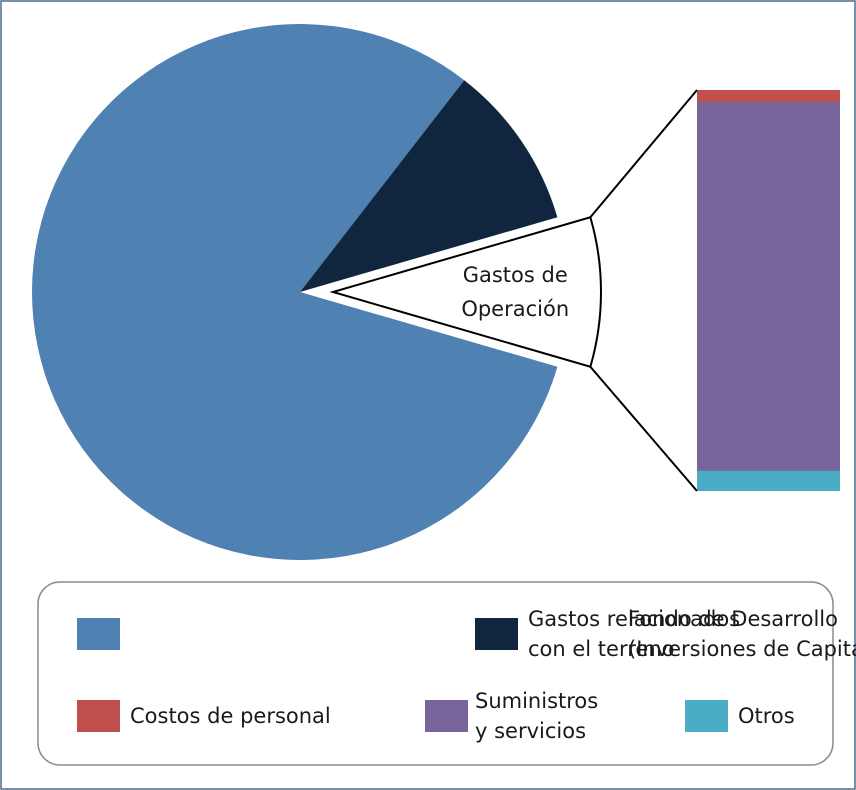 Image resolution: width=856 pixels, height=790 pixels. Describe the element at coordinates (515, 309) in the screenshot. I see `slice-label-line: Operación` at that location.